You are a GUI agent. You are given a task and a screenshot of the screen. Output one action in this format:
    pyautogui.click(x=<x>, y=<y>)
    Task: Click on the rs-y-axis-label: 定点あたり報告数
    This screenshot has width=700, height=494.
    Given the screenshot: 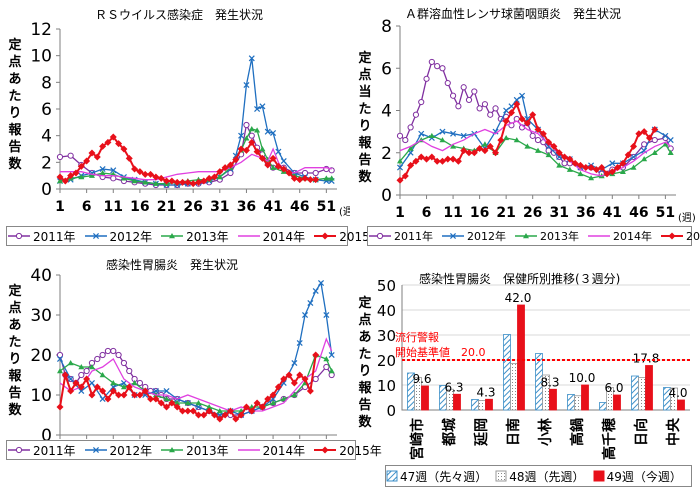 What is the action you would take?
    pyautogui.click(x=15, y=105)
    